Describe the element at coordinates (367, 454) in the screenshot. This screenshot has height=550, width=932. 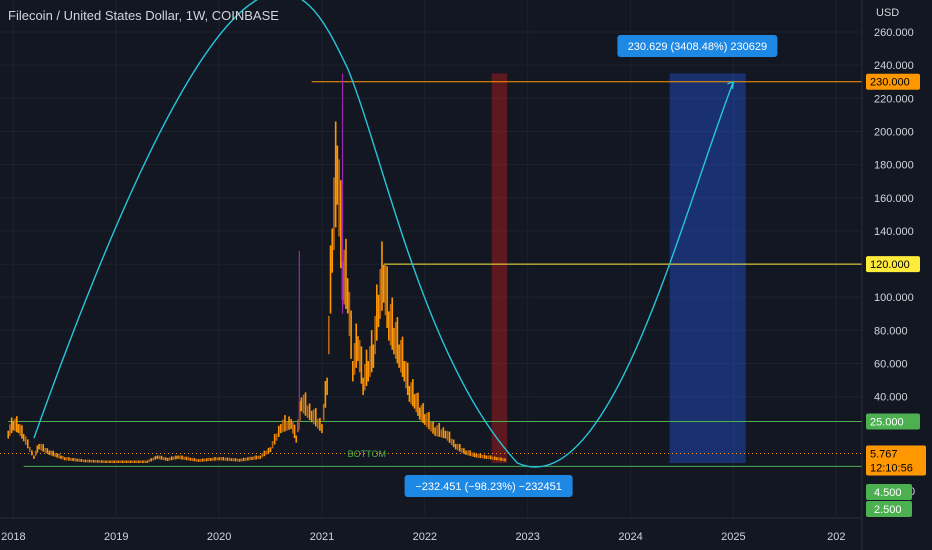
I see `bottom-label: BOTTOM` at that location.